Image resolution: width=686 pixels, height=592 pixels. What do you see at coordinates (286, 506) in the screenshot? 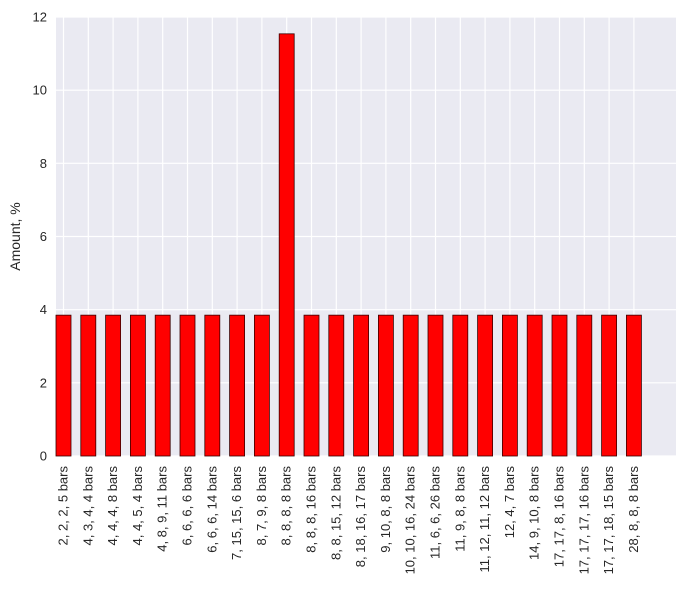
I see `x-tick-label: 8, 8, 8, 8 bars` at bounding box center [286, 506].